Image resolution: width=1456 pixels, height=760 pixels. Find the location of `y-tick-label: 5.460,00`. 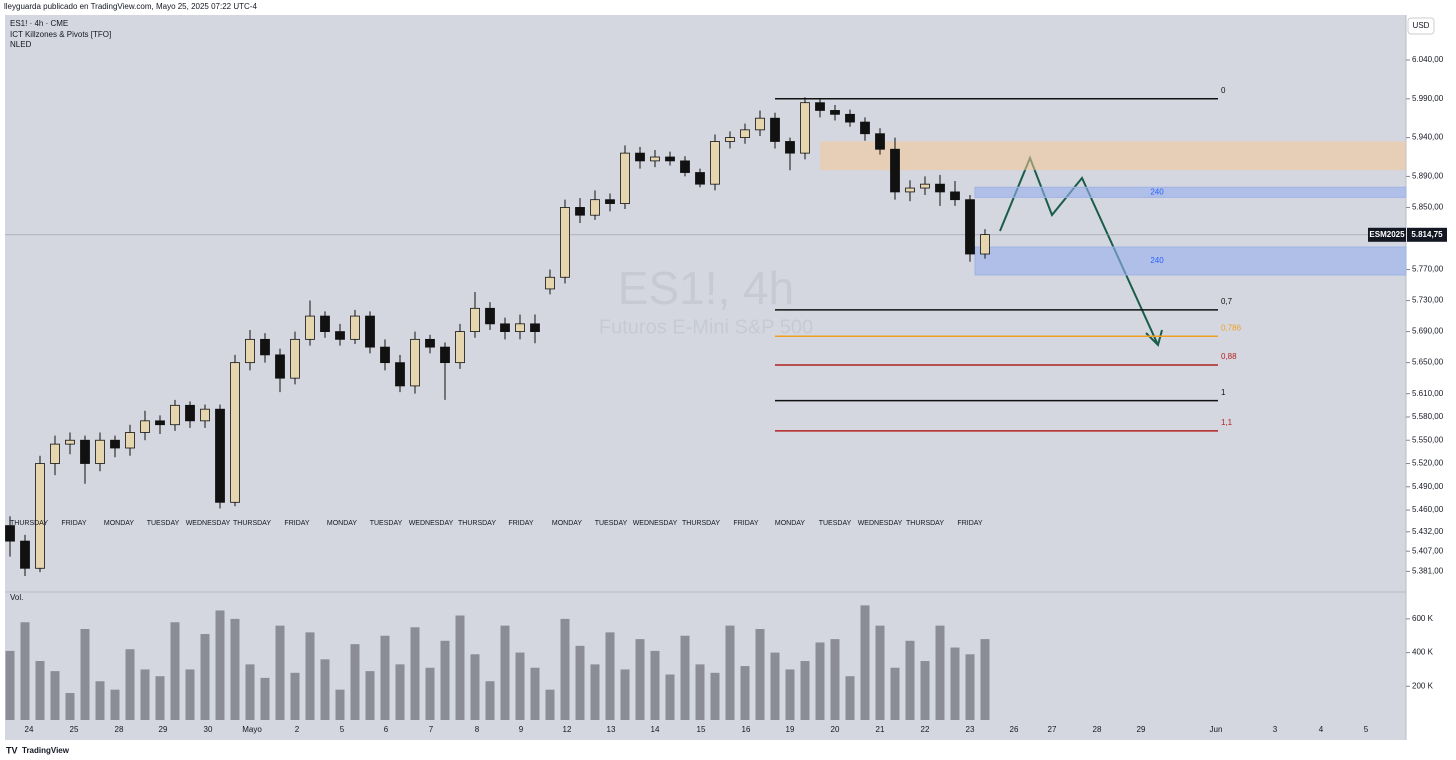

y-tick-label: 5.460,00 is located at coordinates (1428, 509).